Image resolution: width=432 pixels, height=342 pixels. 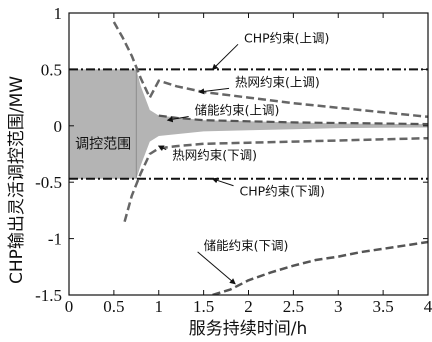 I want to click on x-tick-label-7: 3.5, so click(x=383, y=306).